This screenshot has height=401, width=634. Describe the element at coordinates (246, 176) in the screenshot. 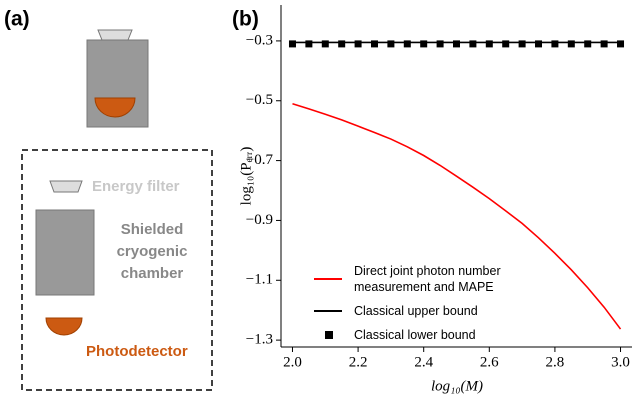

I see `y-axis-label: log₁₀(Pₑᵣᵣ)` at that location.